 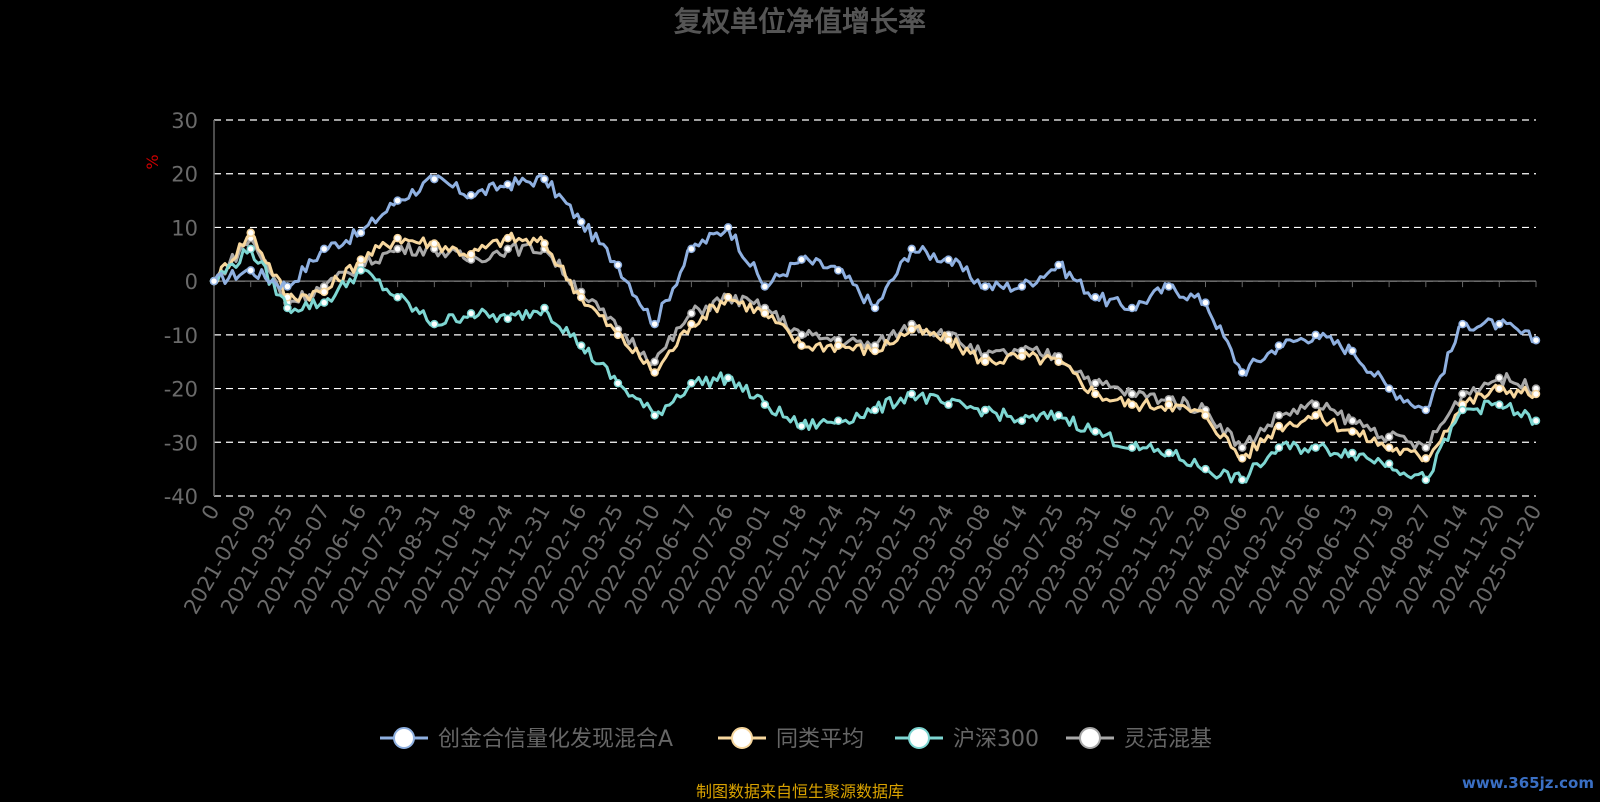 I want to click on legend-label: 灵活混基, so click(x=1168, y=739).